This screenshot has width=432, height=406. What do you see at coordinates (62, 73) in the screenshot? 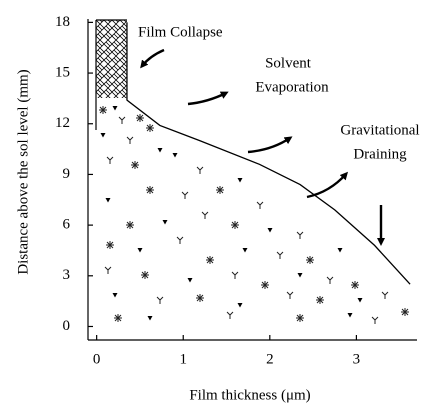
I see `y-tick-label: 15` at bounding box center [62, 73].